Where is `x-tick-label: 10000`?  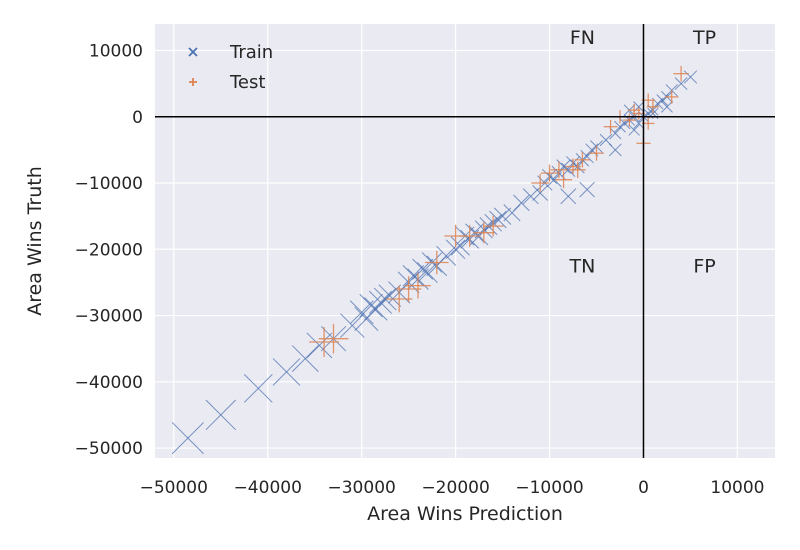 x-tick-label: 10000 is located at coordinates (737, 488).